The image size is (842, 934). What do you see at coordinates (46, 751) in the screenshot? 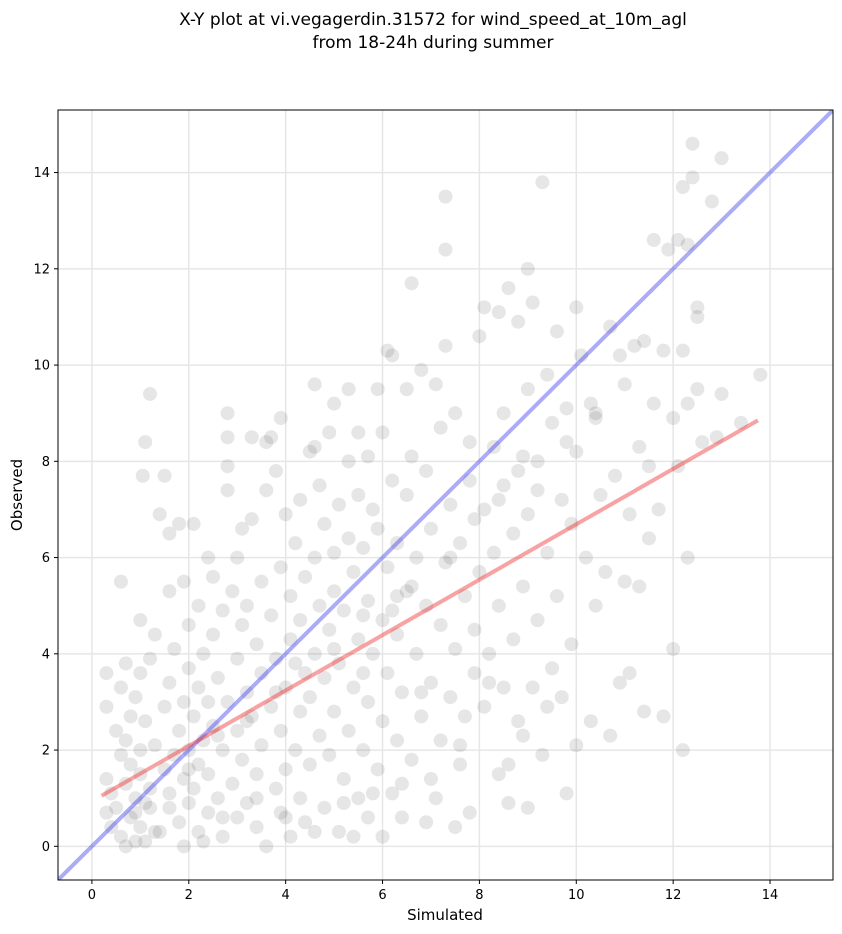
I see `y-tick-label: 2` at bounding box center [46, 751].